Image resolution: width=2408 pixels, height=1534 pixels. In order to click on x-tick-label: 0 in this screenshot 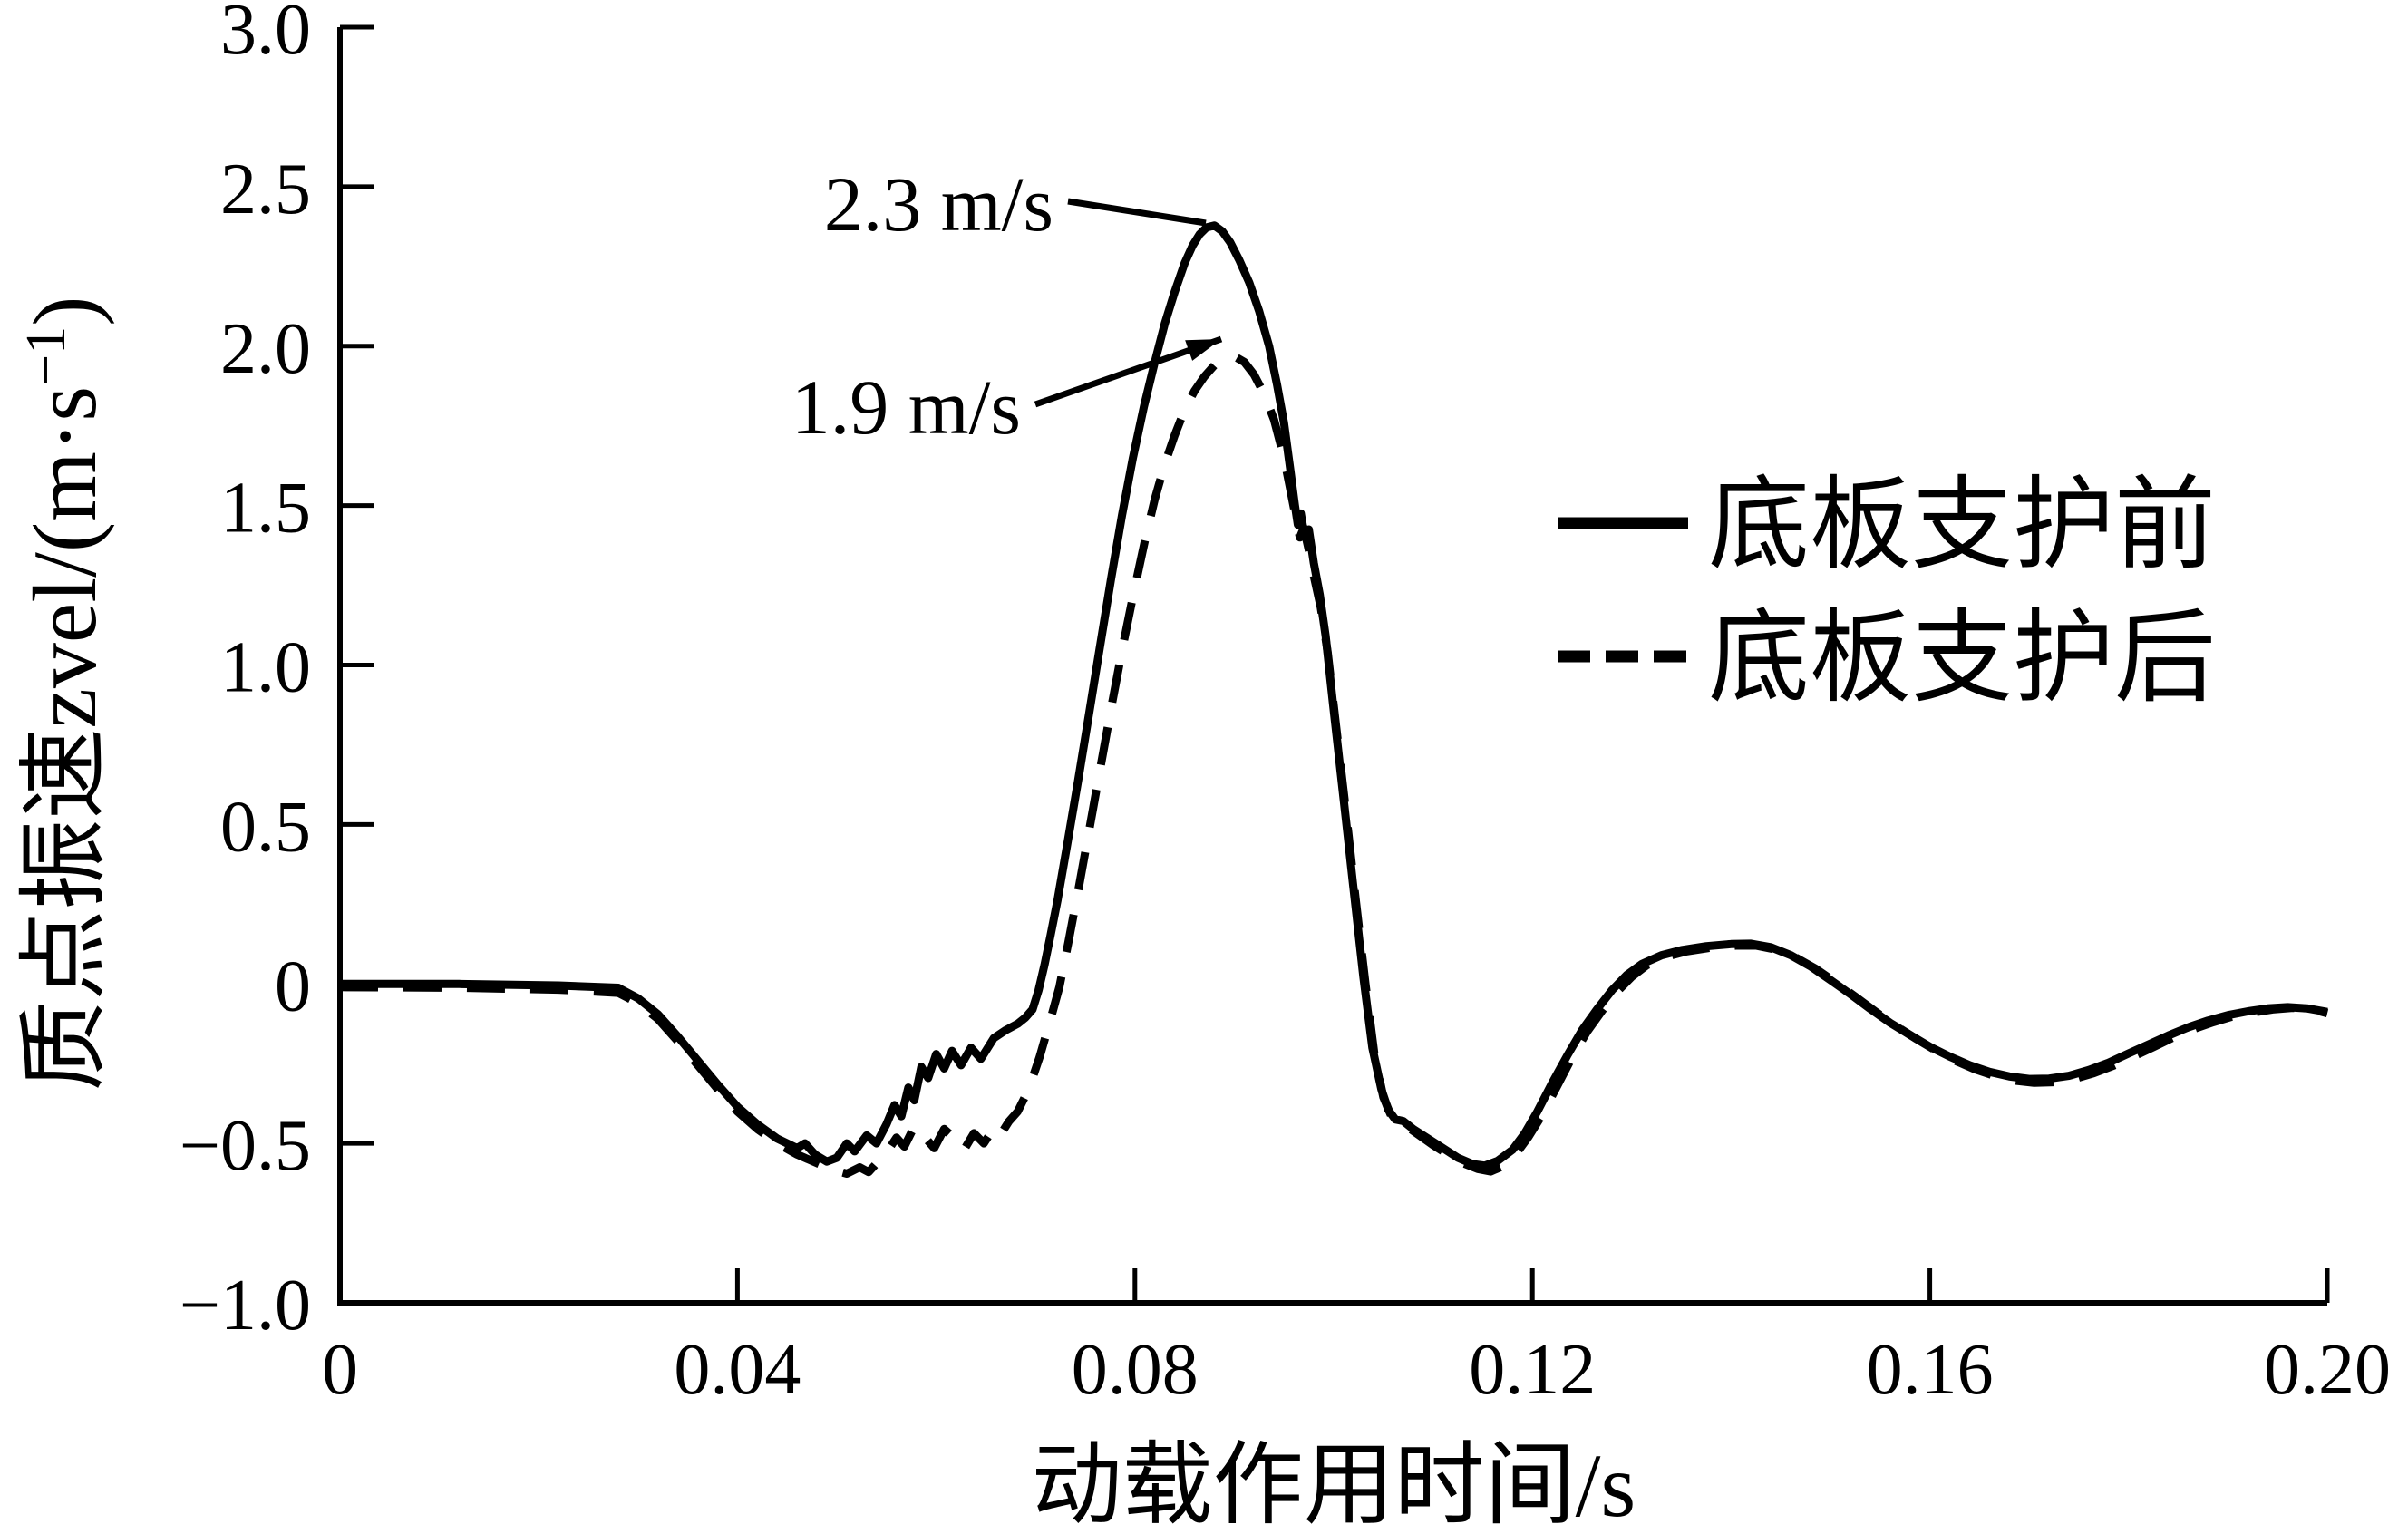, I will do `click(340, 1370)`.